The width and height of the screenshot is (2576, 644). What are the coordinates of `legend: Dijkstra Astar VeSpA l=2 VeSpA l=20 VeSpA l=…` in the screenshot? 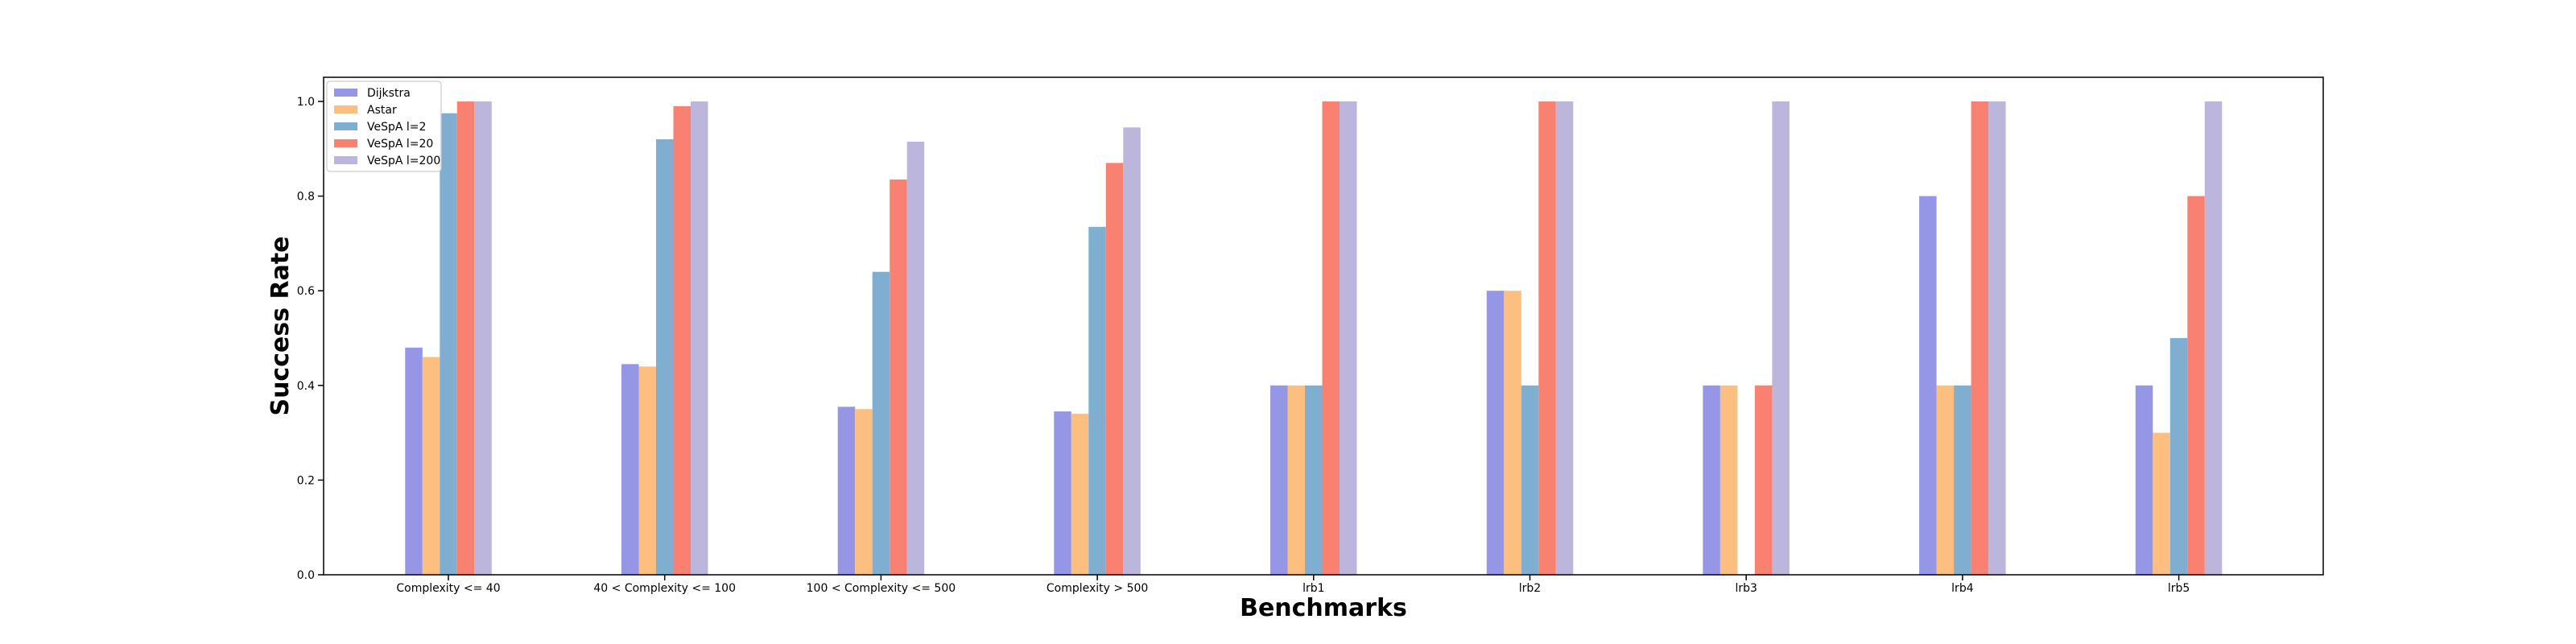 It's located at (384, 126).